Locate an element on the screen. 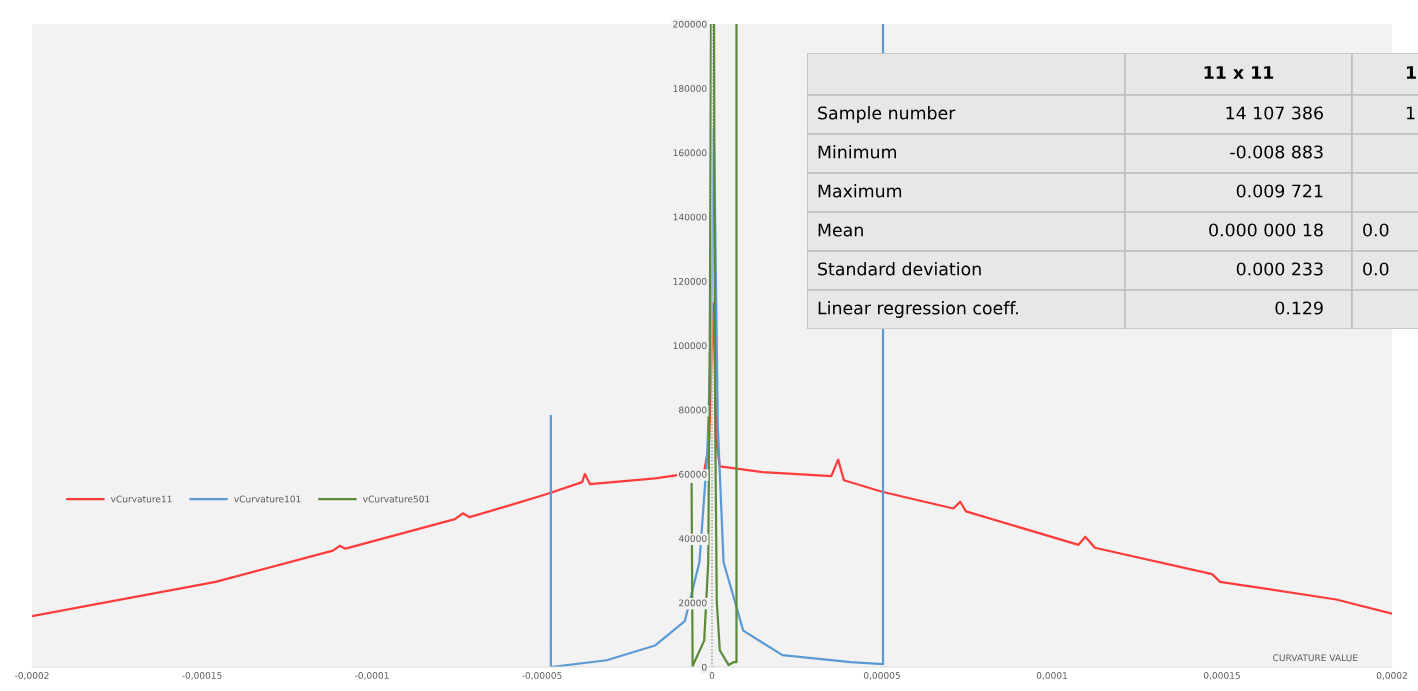  y-tick-label: 20000 is located at coordinates (693, 603).